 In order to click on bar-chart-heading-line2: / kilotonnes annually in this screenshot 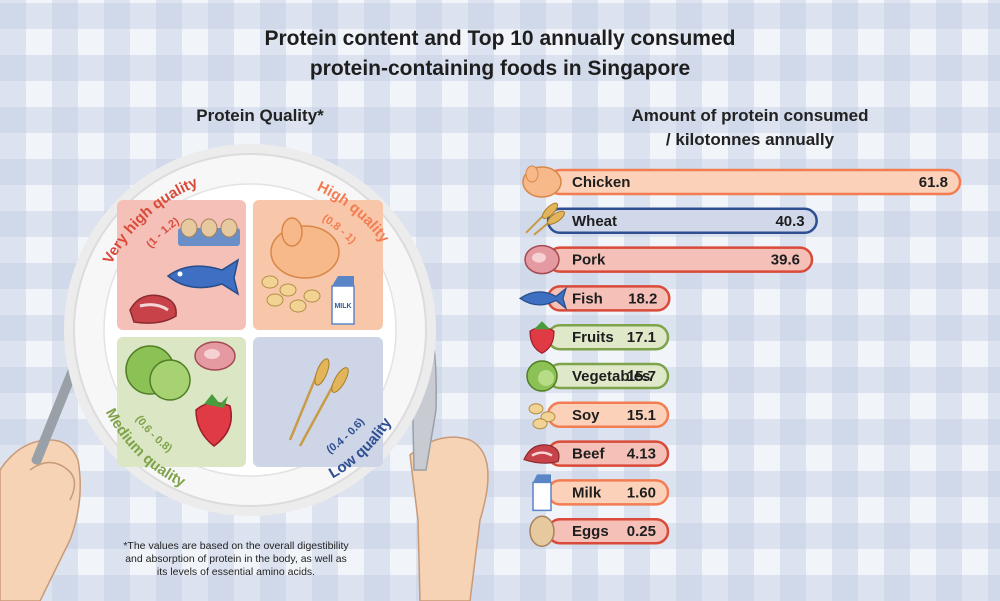, I will do `click(750, 139)`.